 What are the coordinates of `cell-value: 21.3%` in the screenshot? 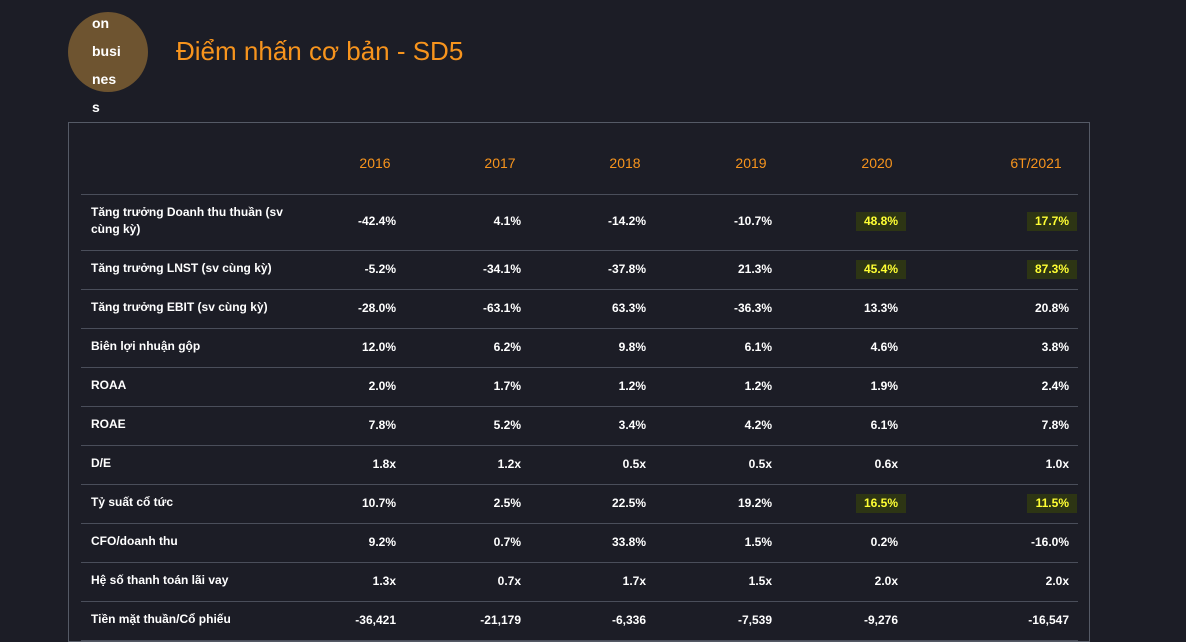 It's located at (754, 268).